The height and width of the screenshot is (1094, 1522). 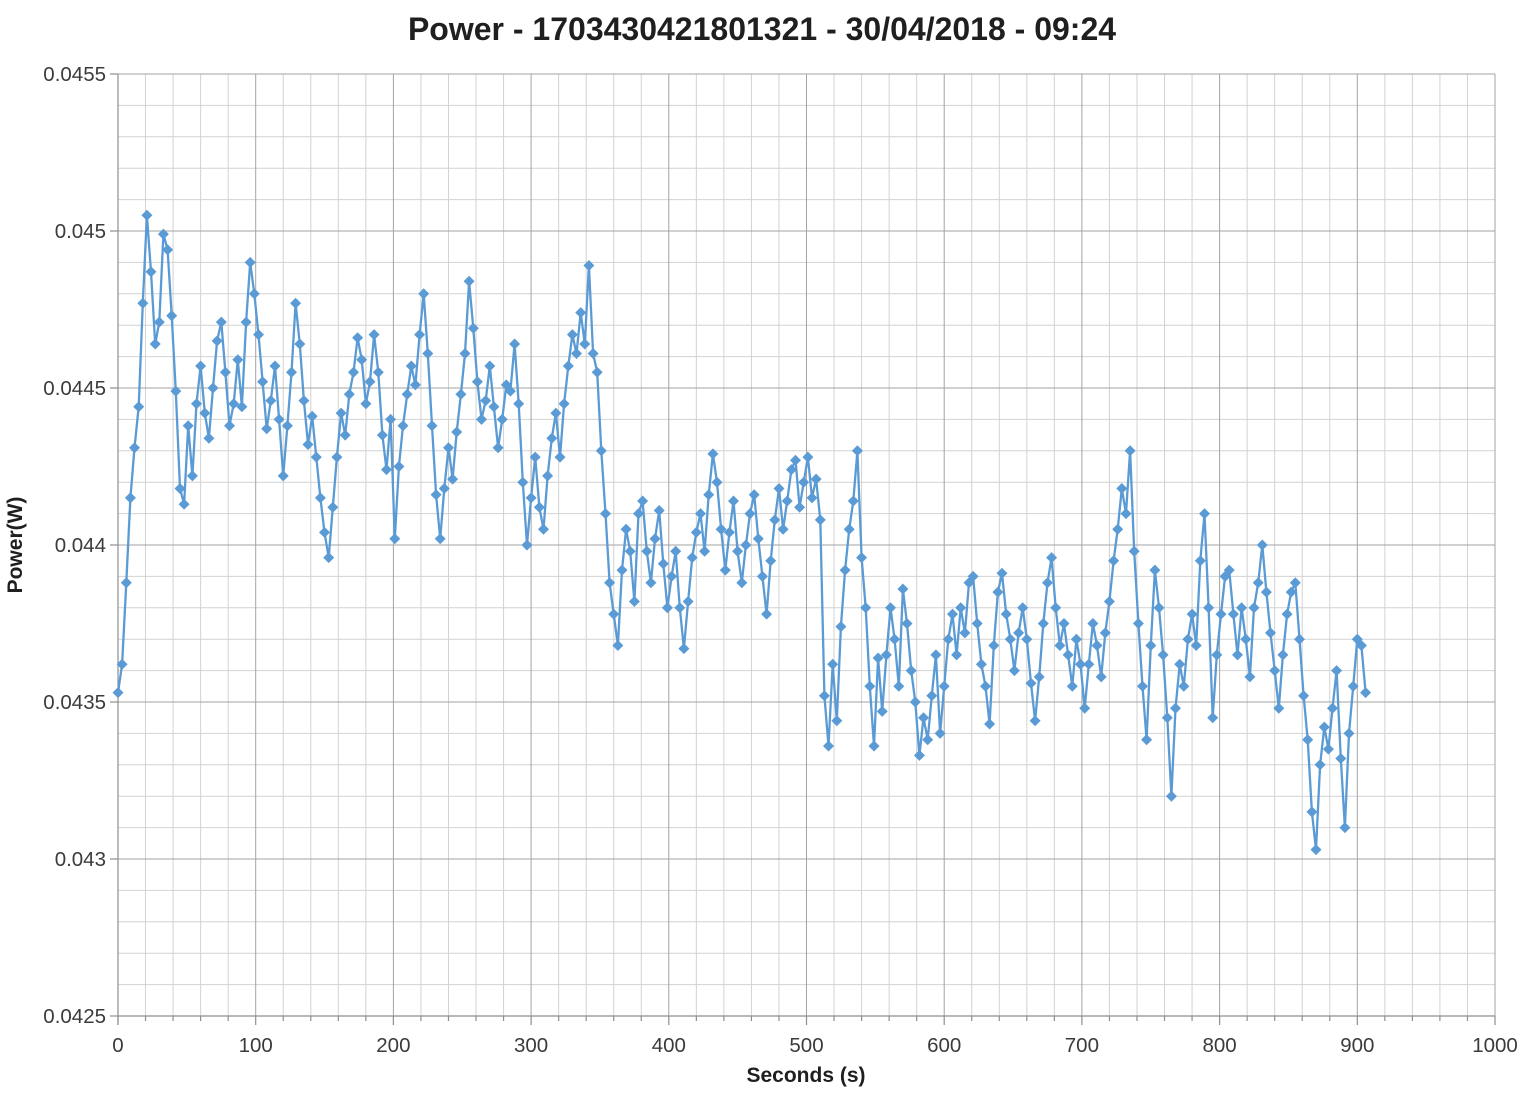 What do you see at coordinates (1495, 1045) in the screenshot?
I see `x-tick-label: 1000` at bounding box center [1495, 1045].